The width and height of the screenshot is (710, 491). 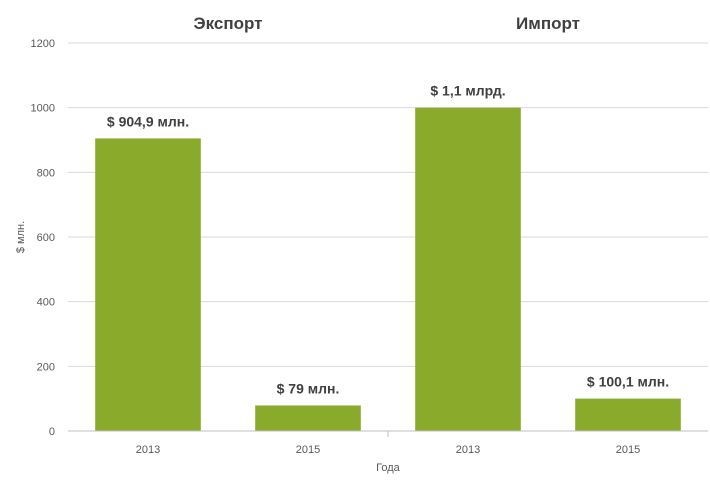 I want to click on y-tick-label: 600, so click(x=46, y=238).